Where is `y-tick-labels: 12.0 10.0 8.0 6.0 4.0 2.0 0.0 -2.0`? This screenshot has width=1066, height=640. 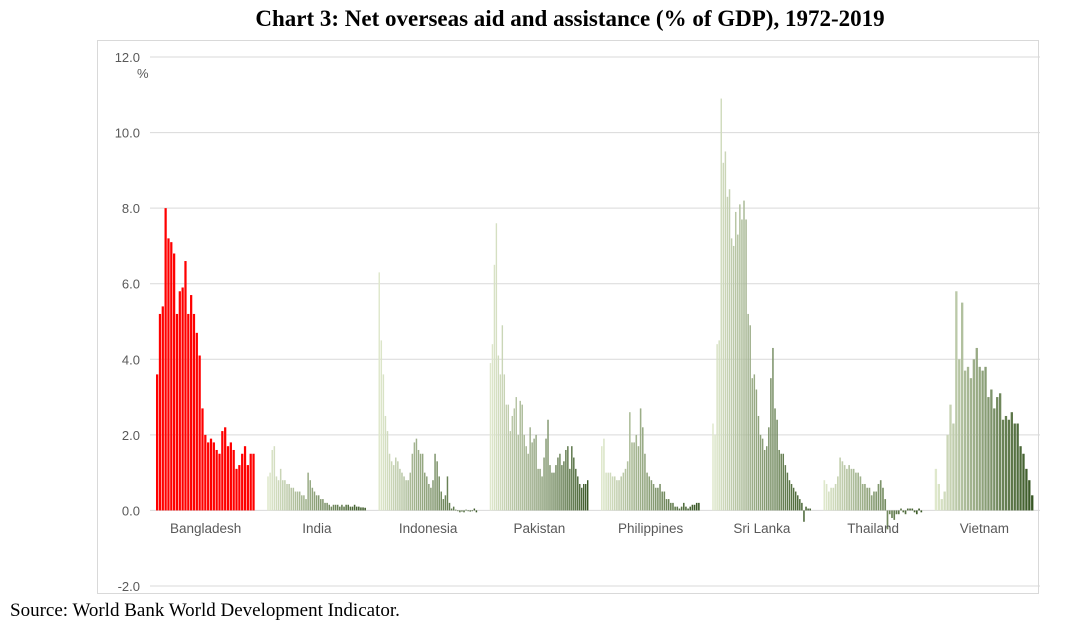
y-tick-labels: 12.0 10.0 8.0 6.0 4.0 2.0 0.0 -2.0 is located at coordinates (127, 322).